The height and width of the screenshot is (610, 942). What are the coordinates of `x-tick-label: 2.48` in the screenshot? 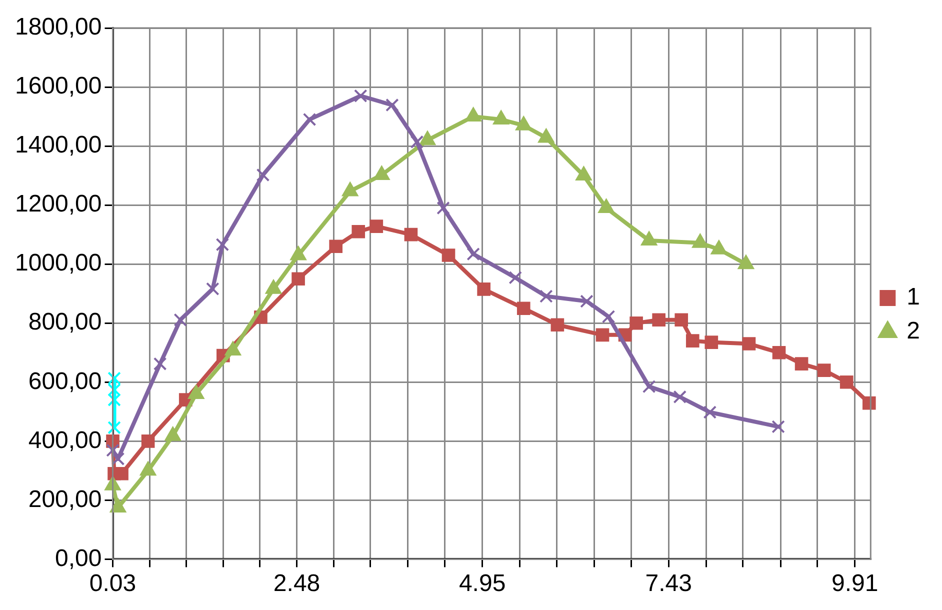 It's located at (296, 584).